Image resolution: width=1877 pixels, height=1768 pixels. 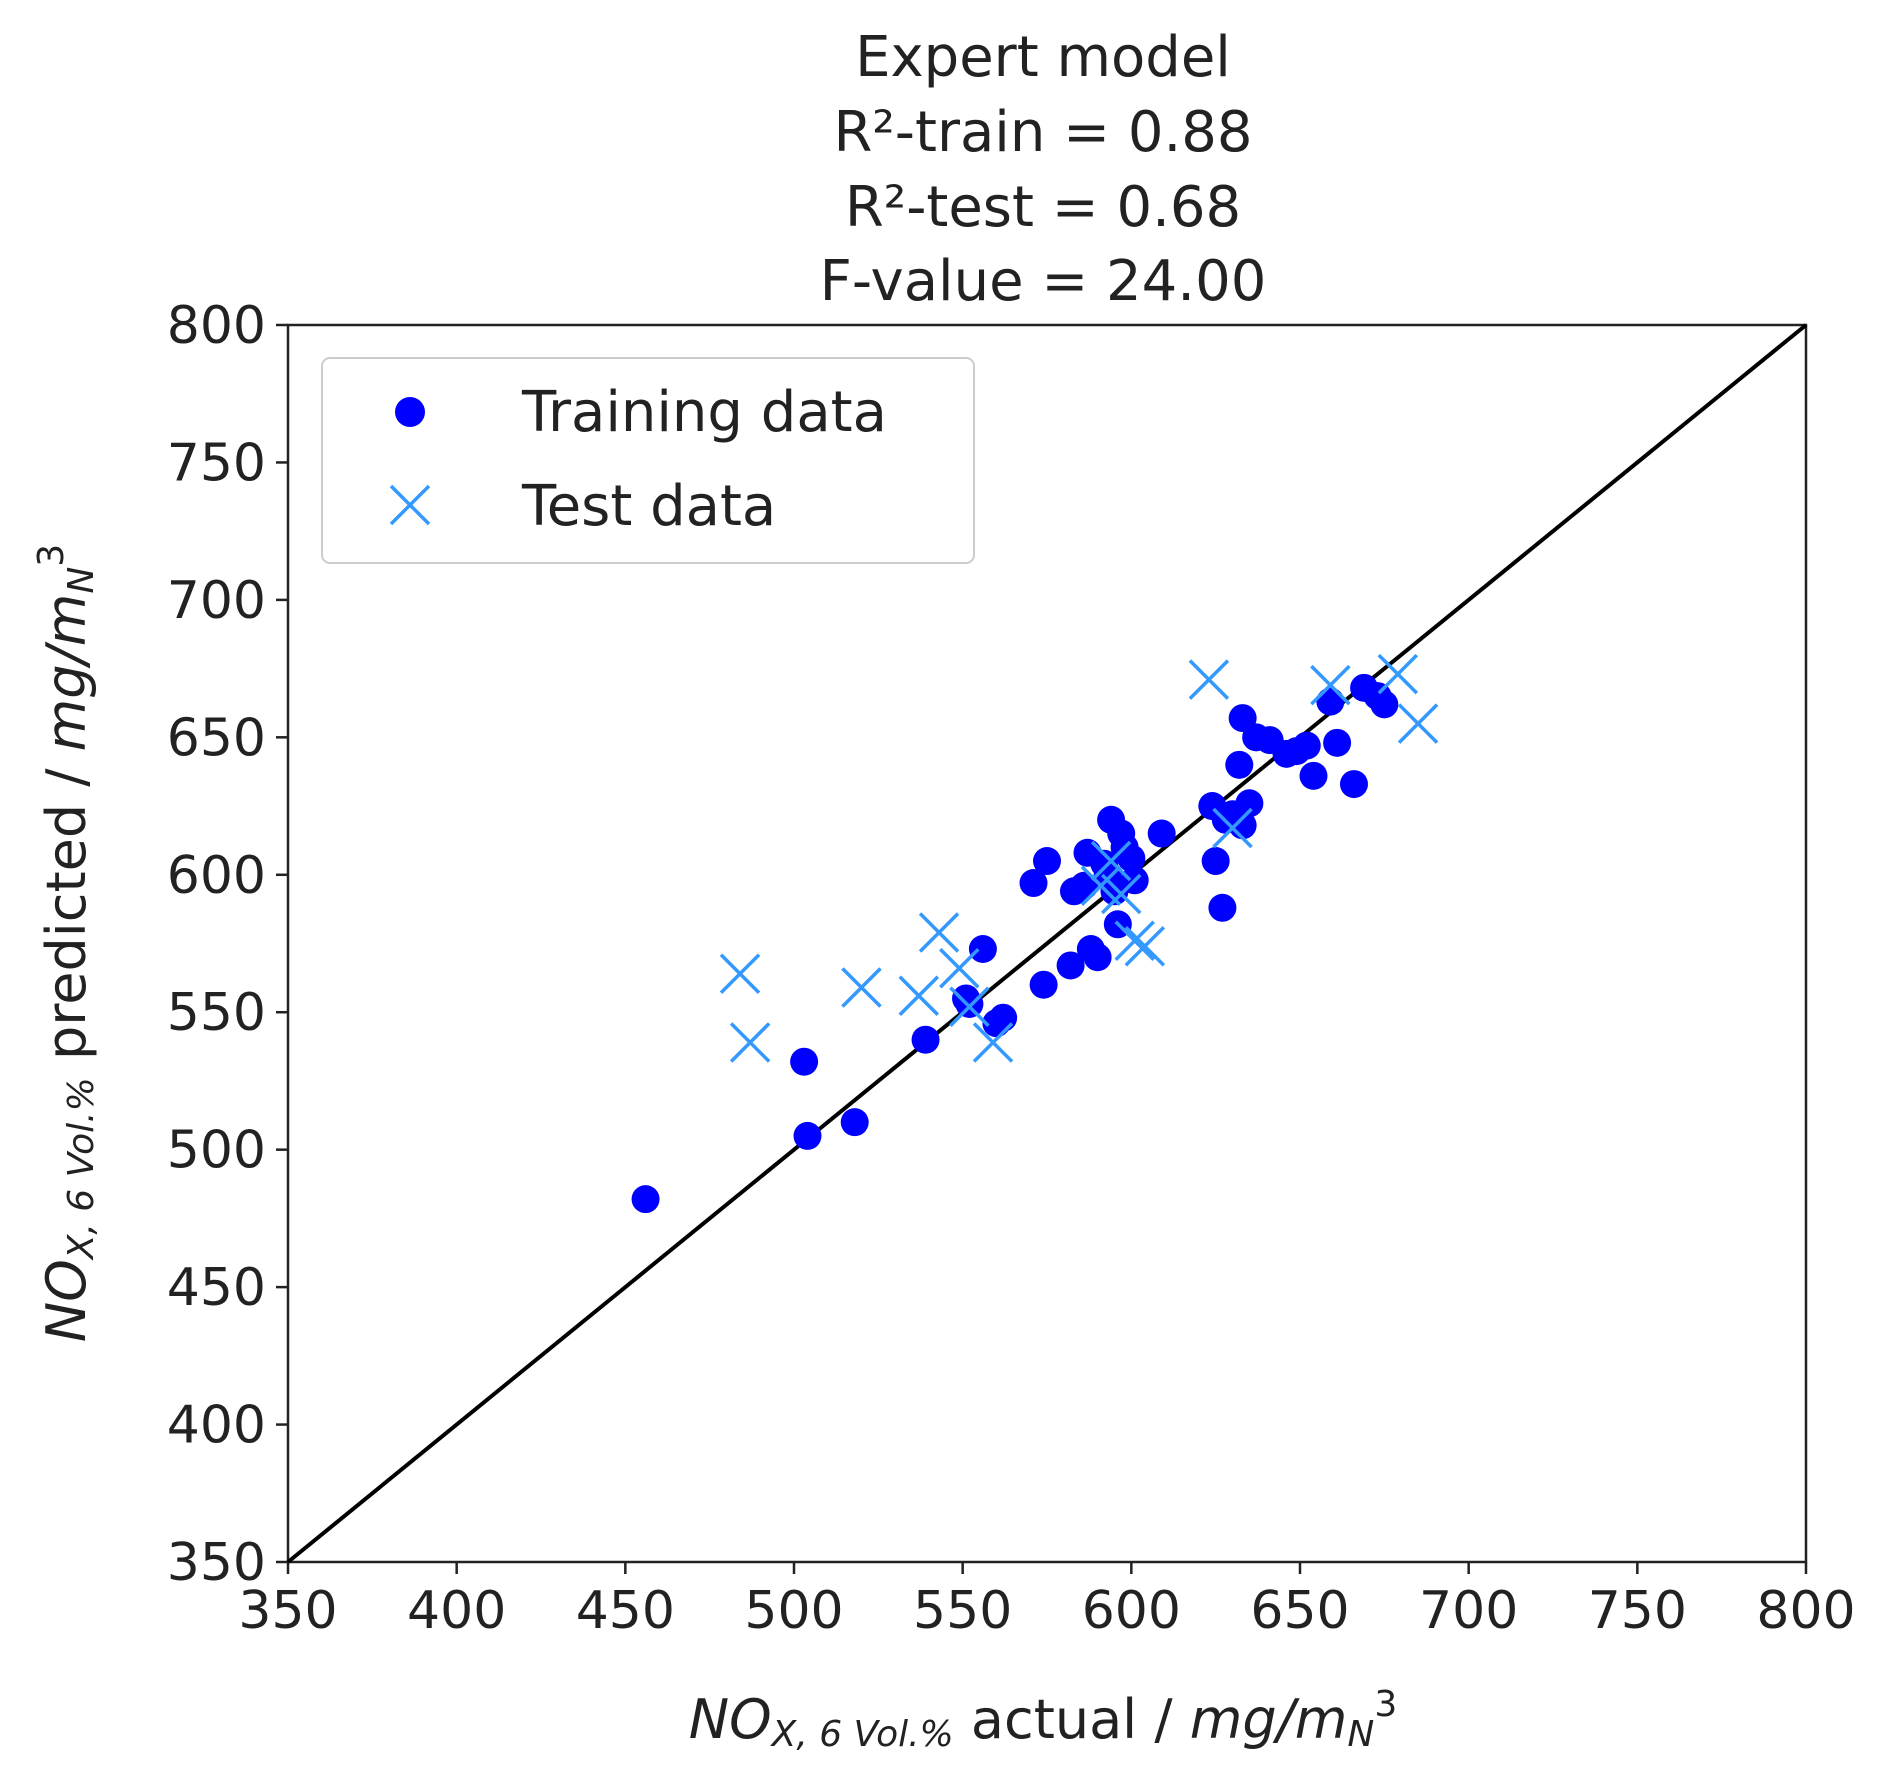 I want to click on y-tick-label: 450, so click(x=216, y=1288).